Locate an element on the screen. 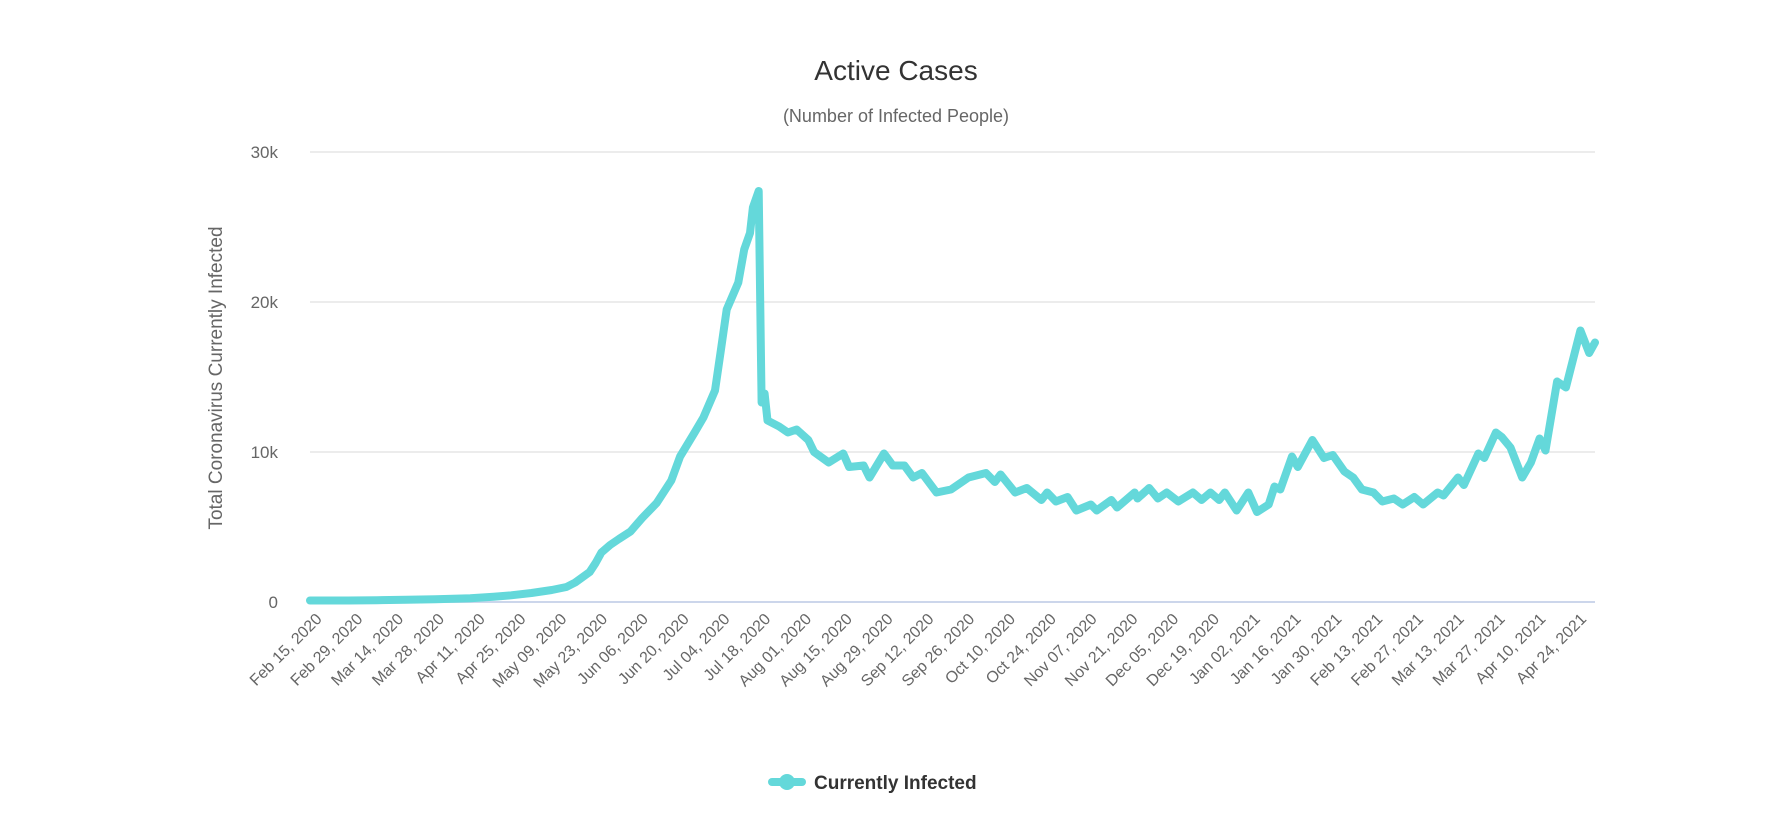 The width and height of the screenshot is (1792, 828). chart-title: Active Cases is located at coordinates (895, 70).